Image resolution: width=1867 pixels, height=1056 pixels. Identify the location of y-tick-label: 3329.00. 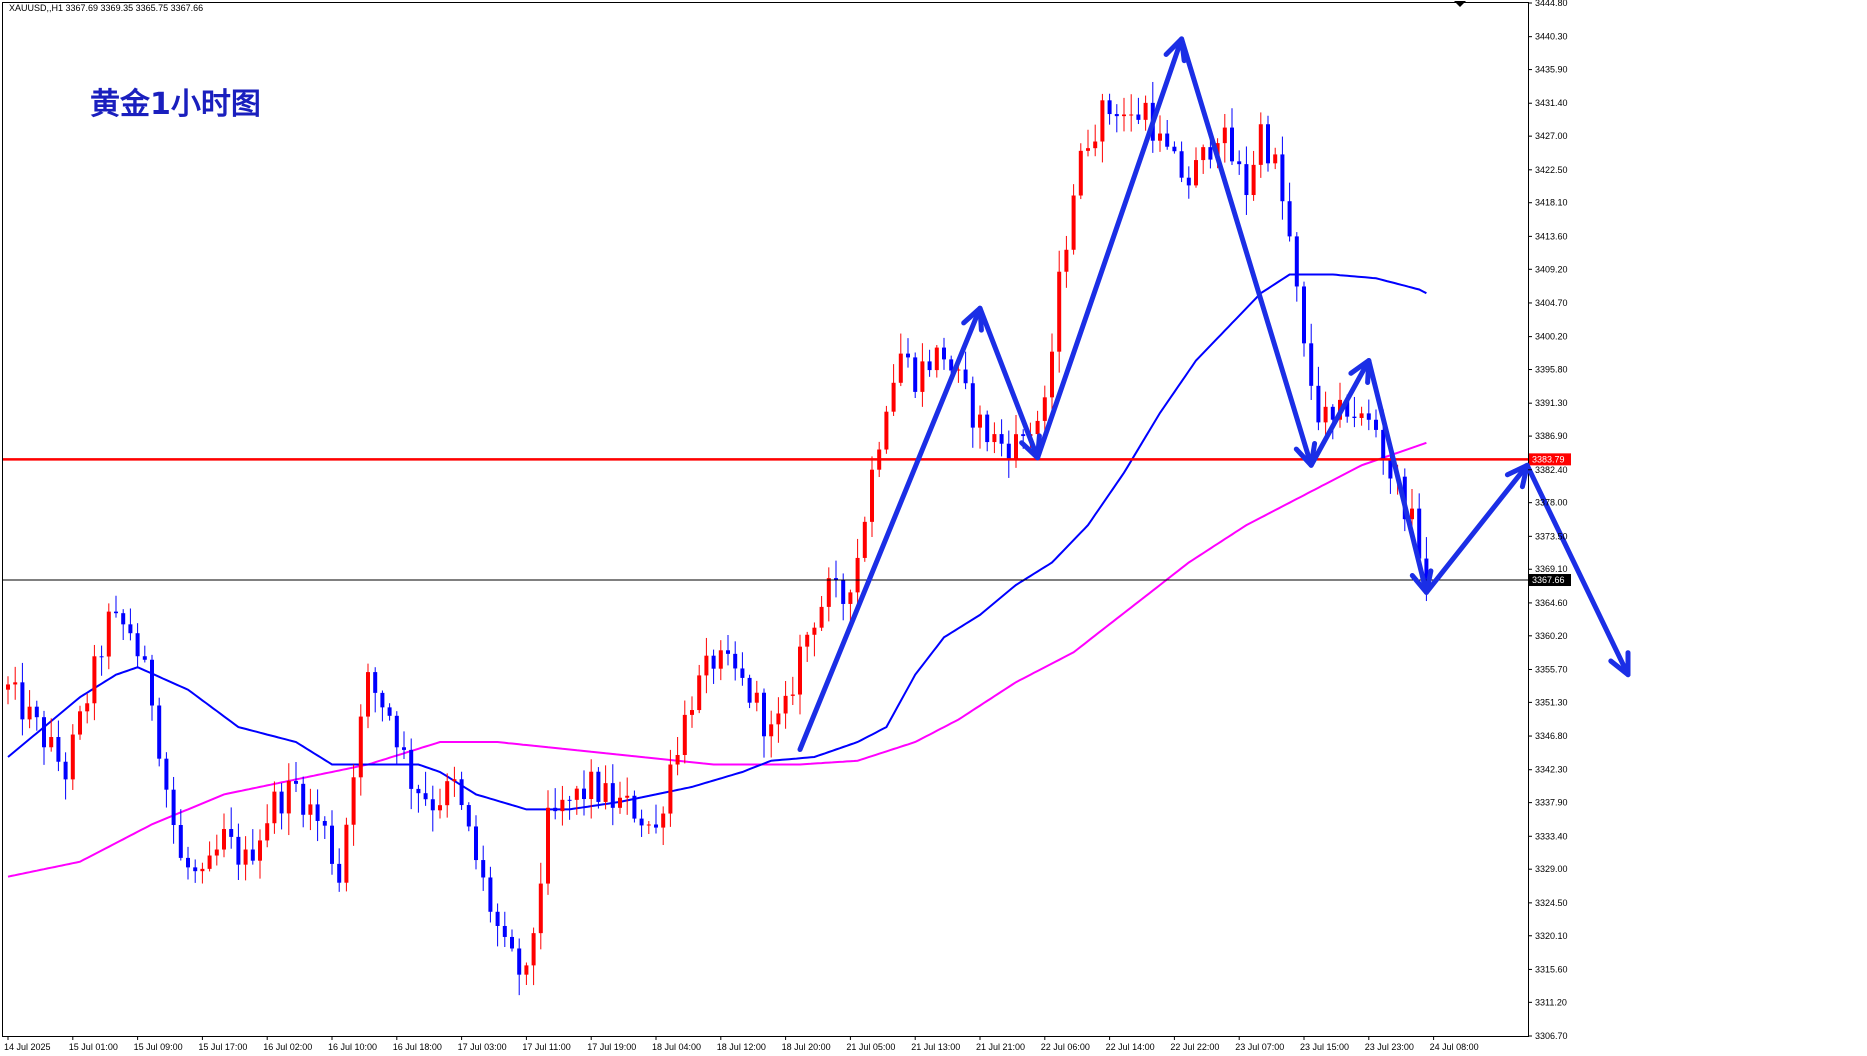
(1551, 869).